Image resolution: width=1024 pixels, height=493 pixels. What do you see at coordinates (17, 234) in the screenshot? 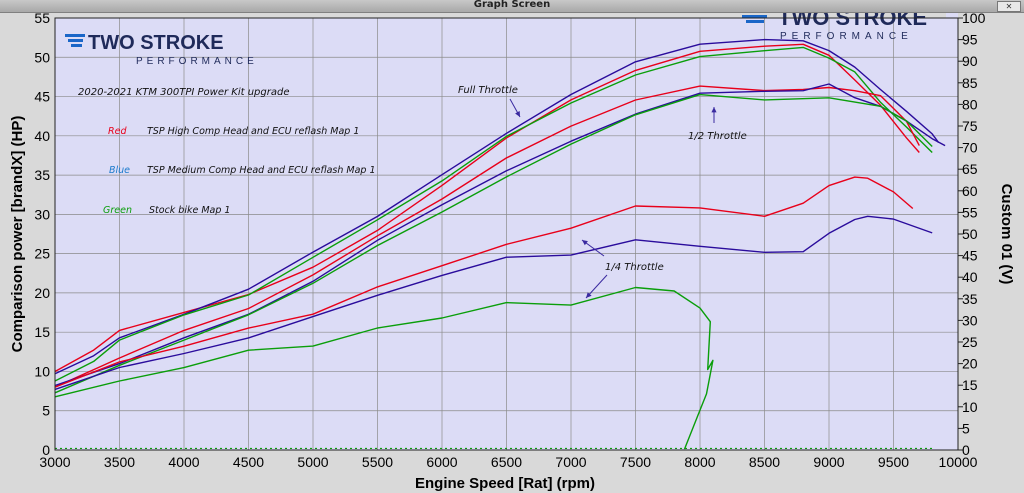
I see `y-axis-title: Comparison power [brandX] (HP)` at bounding box center [17, 234].